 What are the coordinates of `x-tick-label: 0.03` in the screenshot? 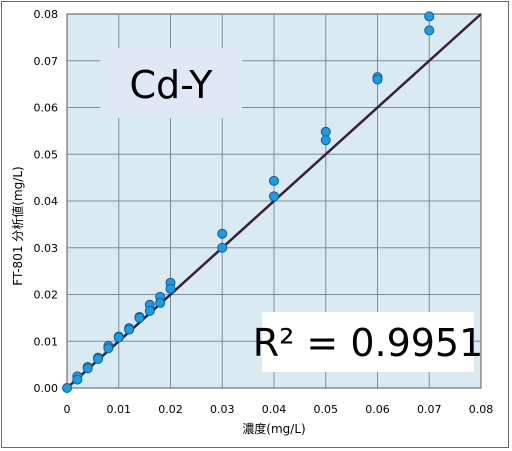 It's located at (222, 409).